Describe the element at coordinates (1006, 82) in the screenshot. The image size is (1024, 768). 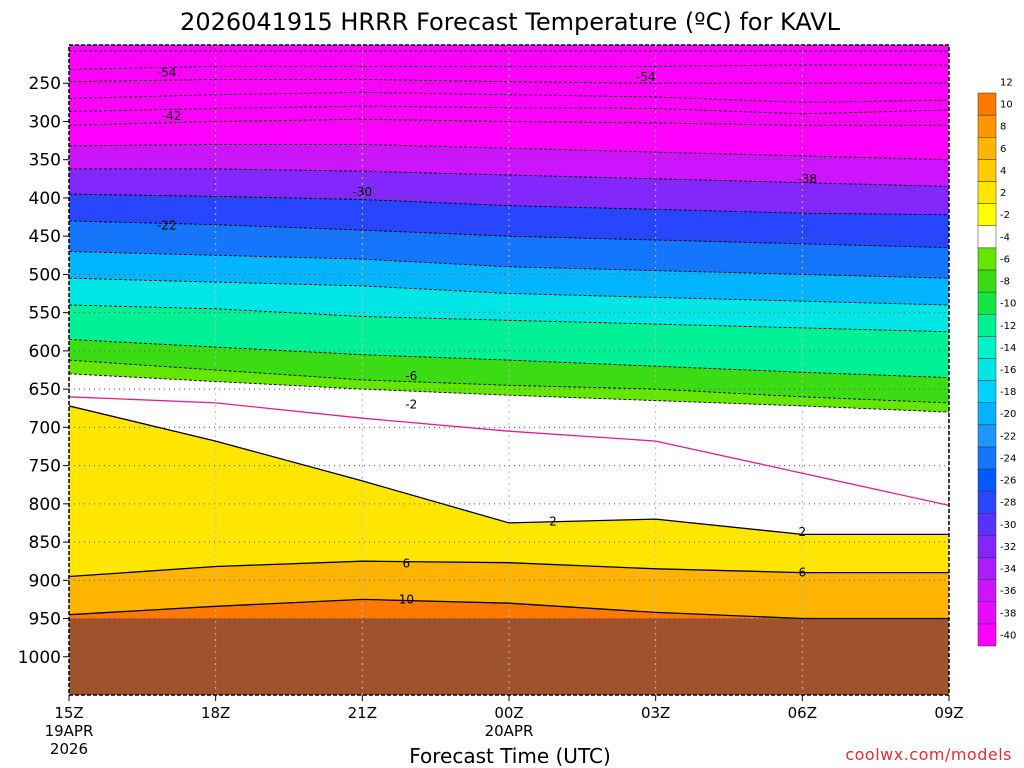
I see `colorbar-label: 12` at that location.